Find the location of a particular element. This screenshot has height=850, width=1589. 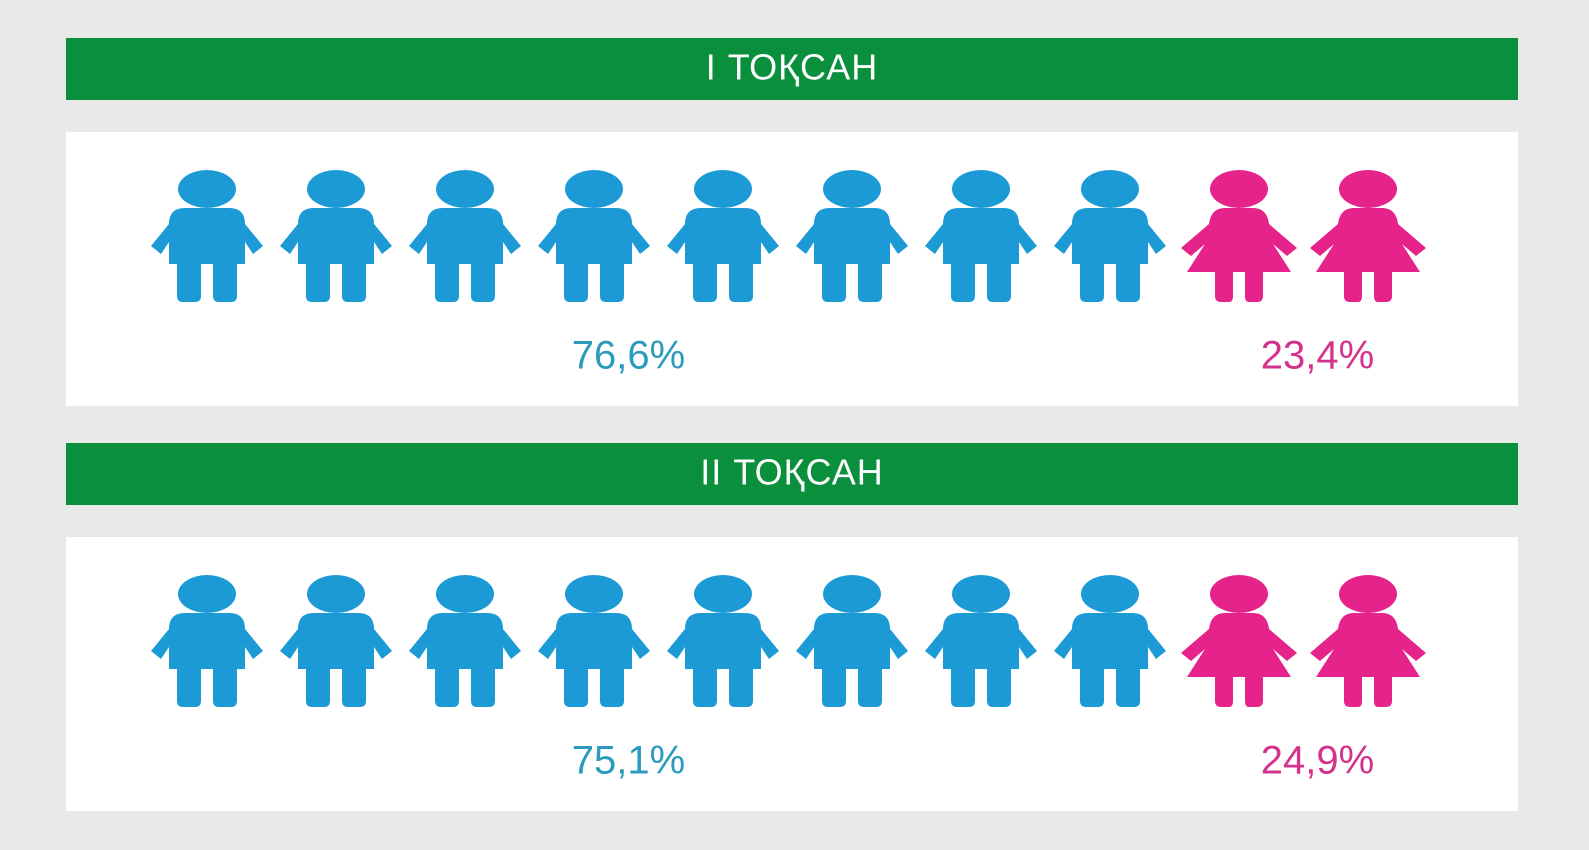

value-label: 23,4% is located at coordinates (1317, 356).